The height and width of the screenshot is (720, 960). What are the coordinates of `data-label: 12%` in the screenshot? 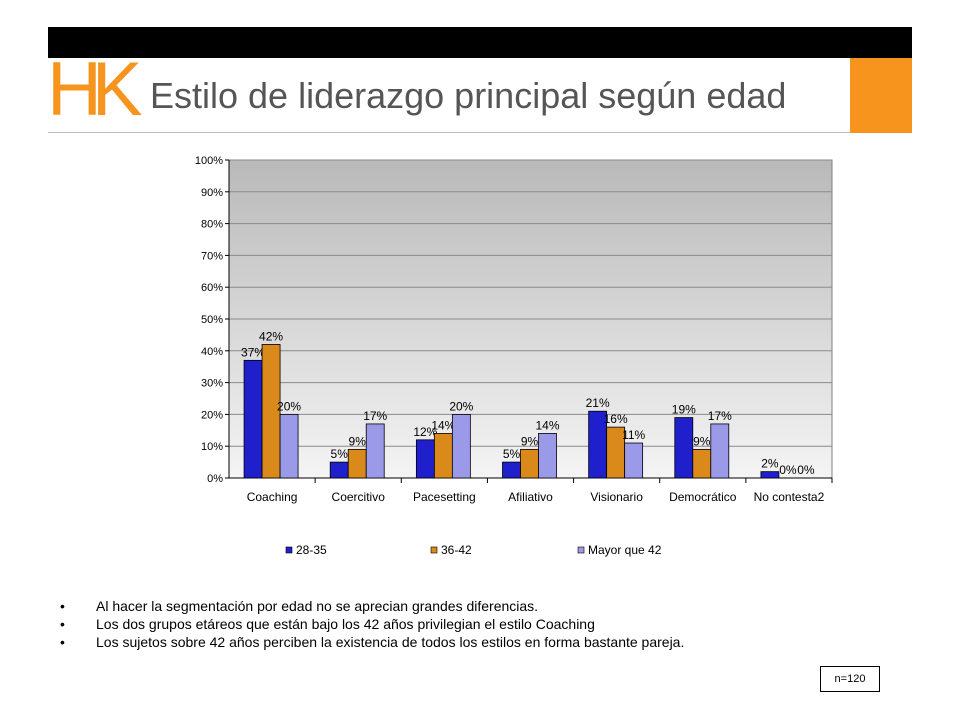 It's located at (425, 432).